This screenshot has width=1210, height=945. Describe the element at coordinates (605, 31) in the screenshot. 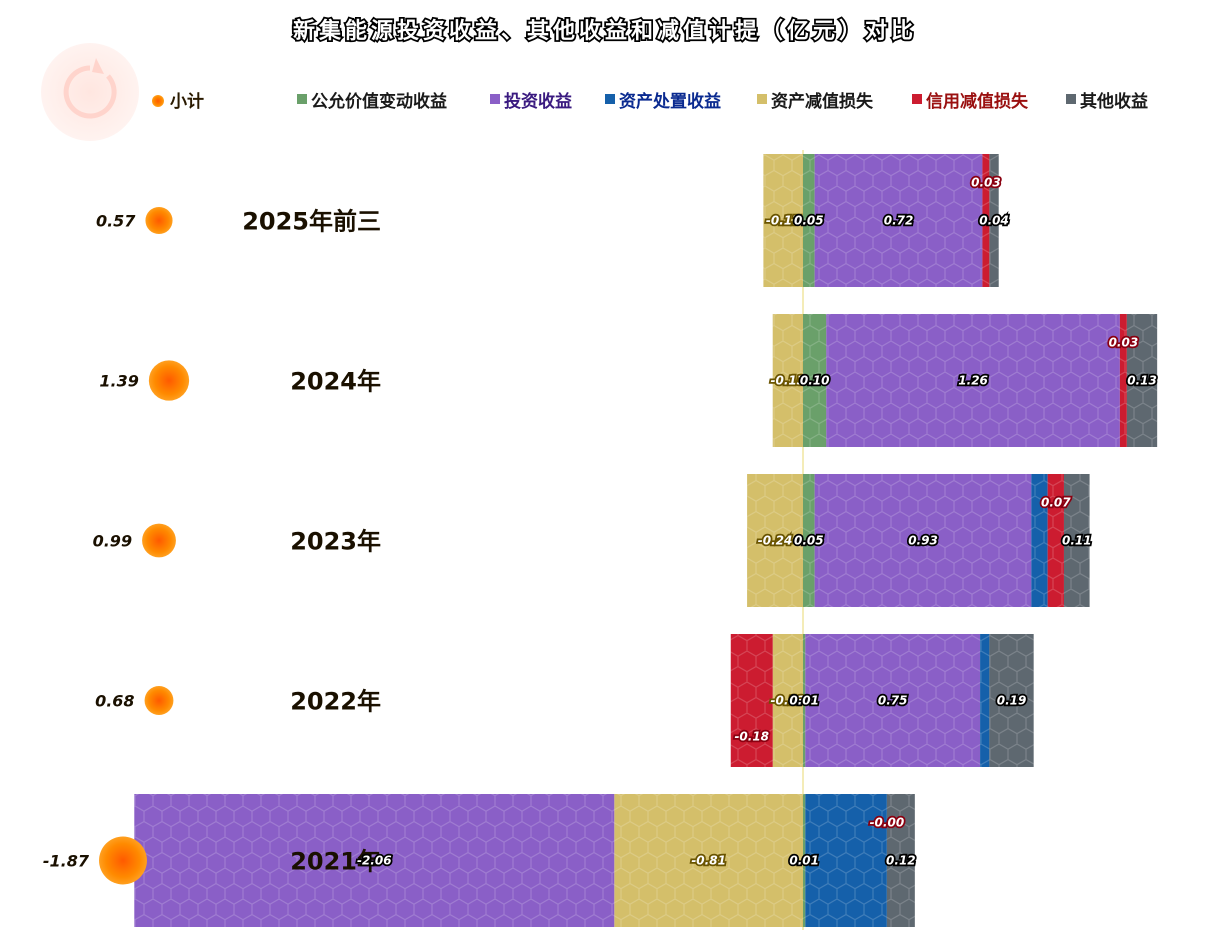

I see `chart-title: 新集能源投资收益、其他收益和减值计提（亿元）对比` at that location.